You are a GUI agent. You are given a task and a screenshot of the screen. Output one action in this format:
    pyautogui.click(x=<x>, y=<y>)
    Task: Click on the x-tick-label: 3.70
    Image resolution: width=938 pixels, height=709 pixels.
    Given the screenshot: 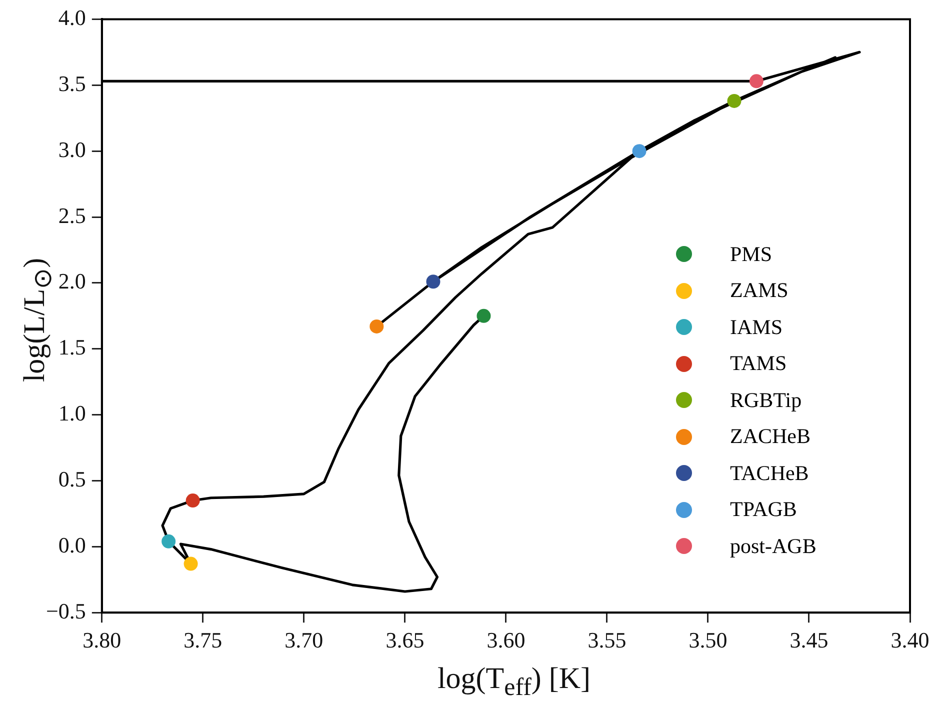 What is the action you would take?
    pyautogui.click(x=304, y=640)
    